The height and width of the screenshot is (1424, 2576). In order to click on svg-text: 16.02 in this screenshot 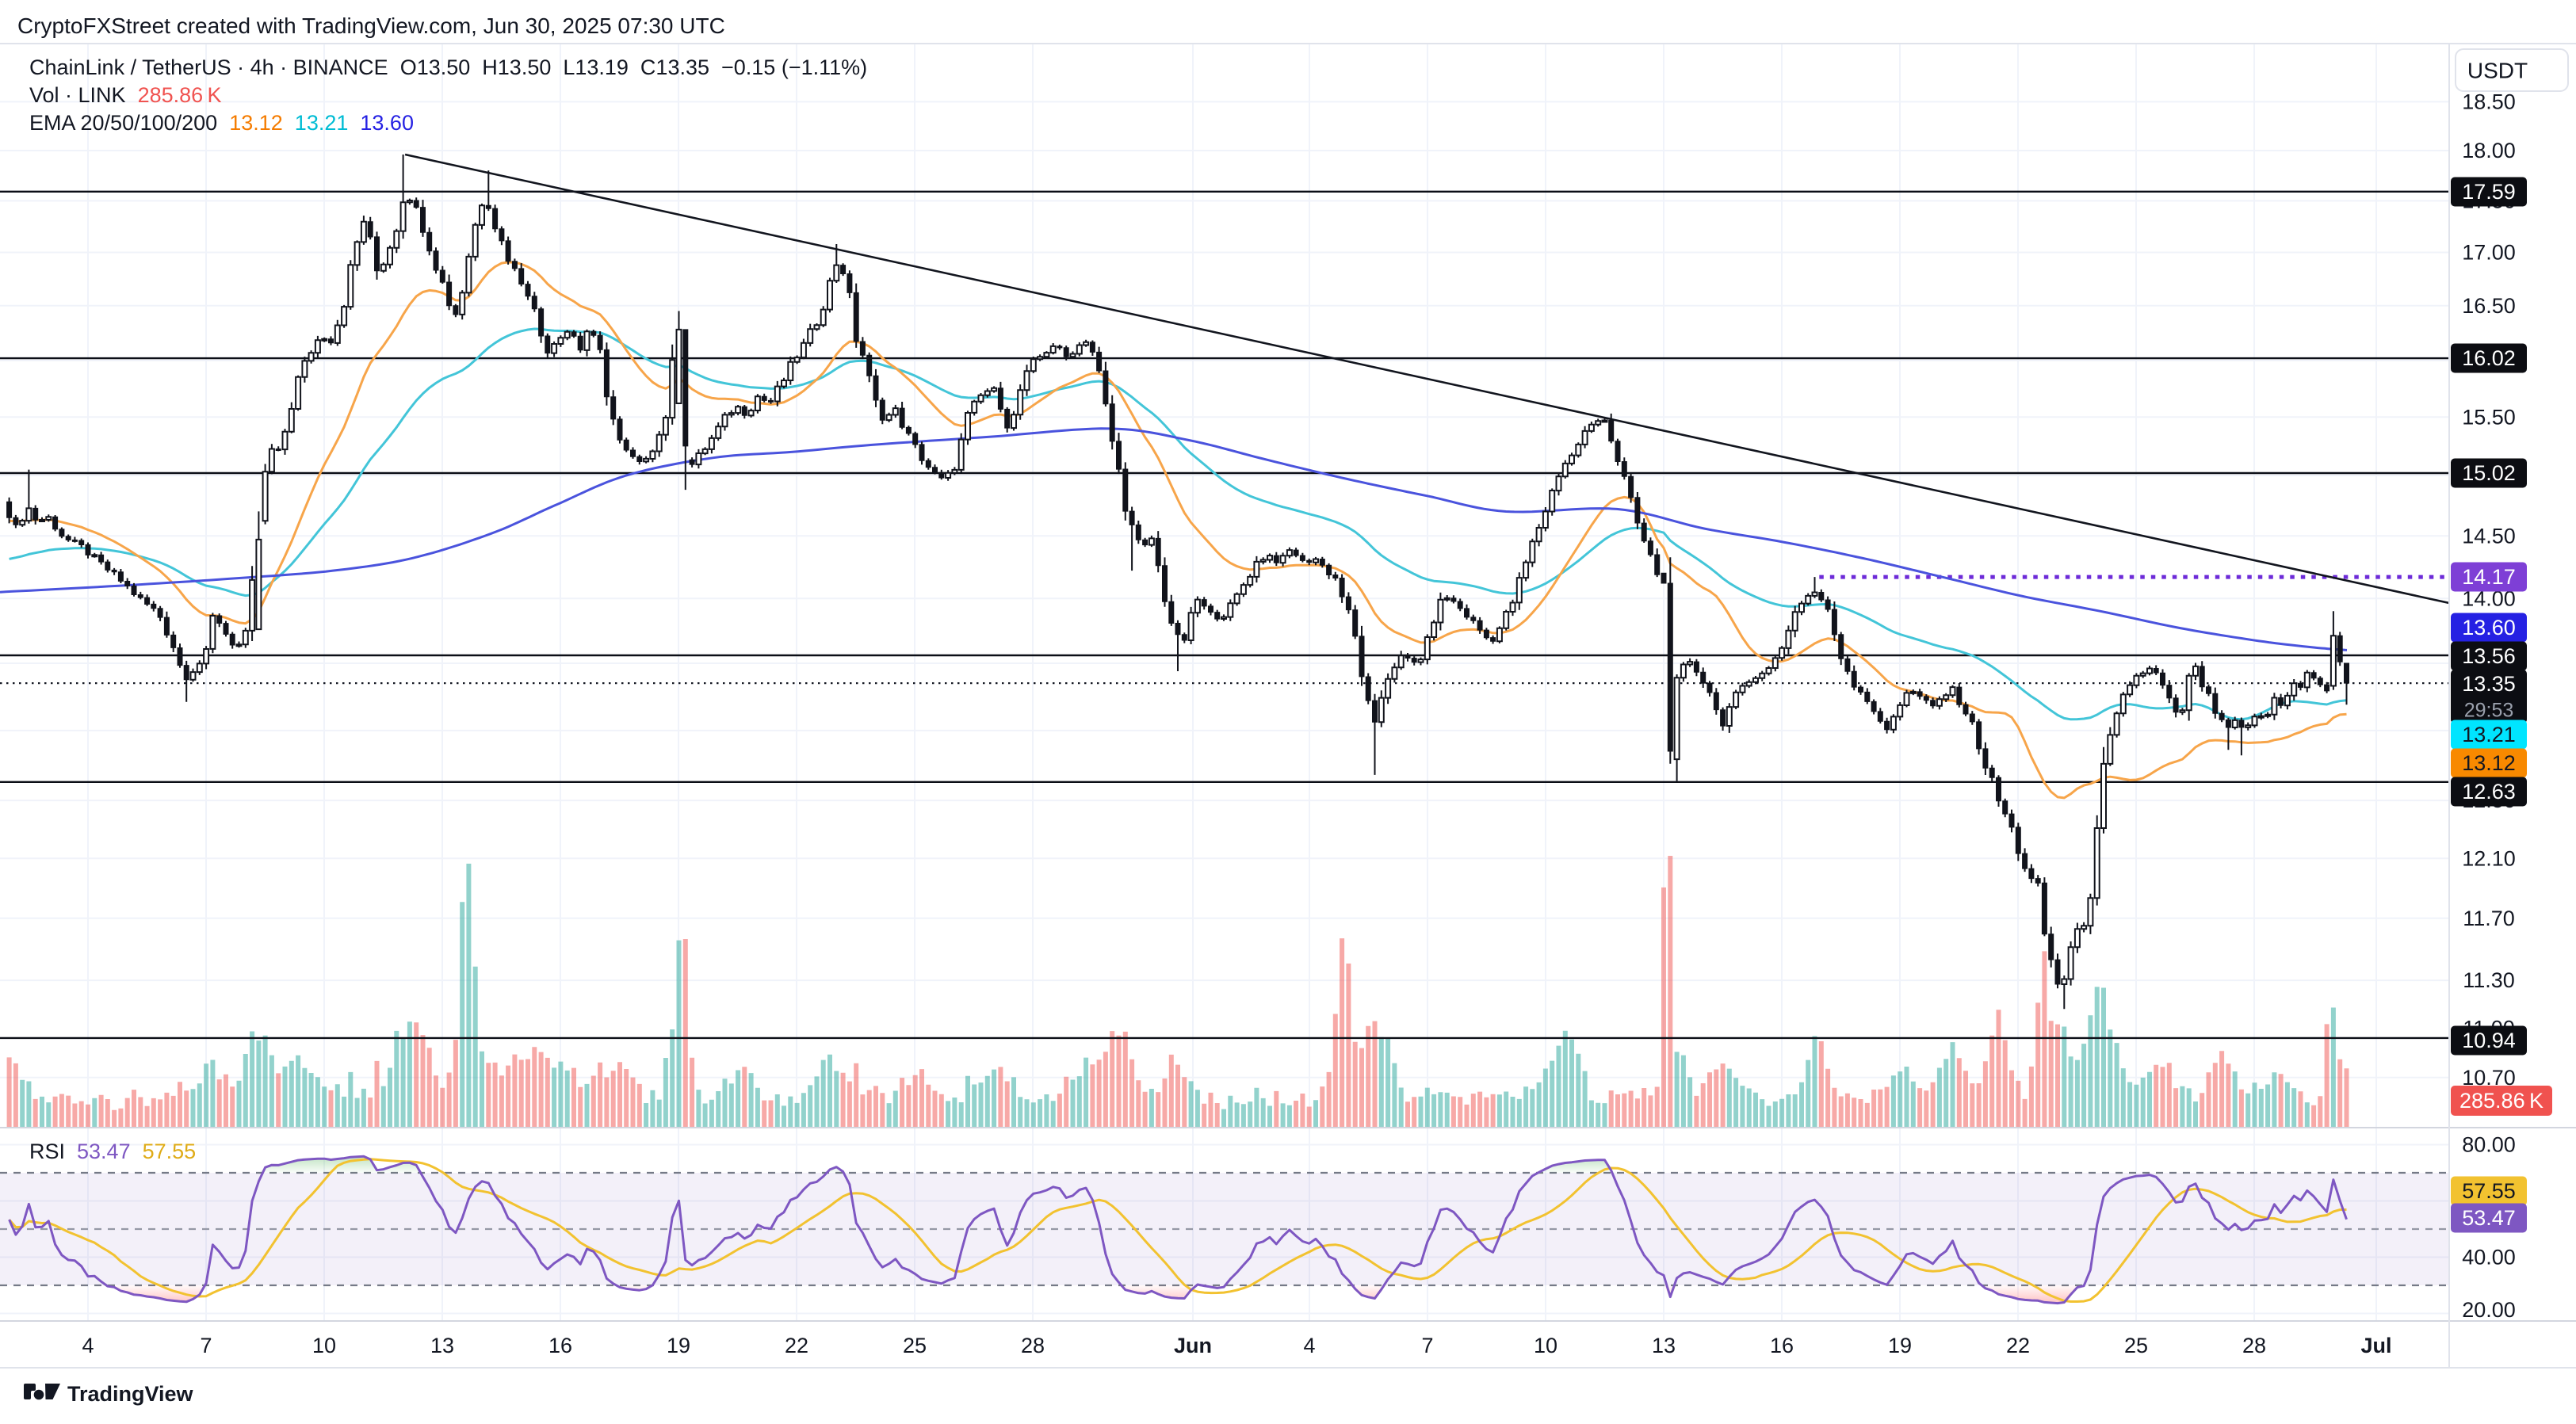, I will do `click(2489, 358)`.